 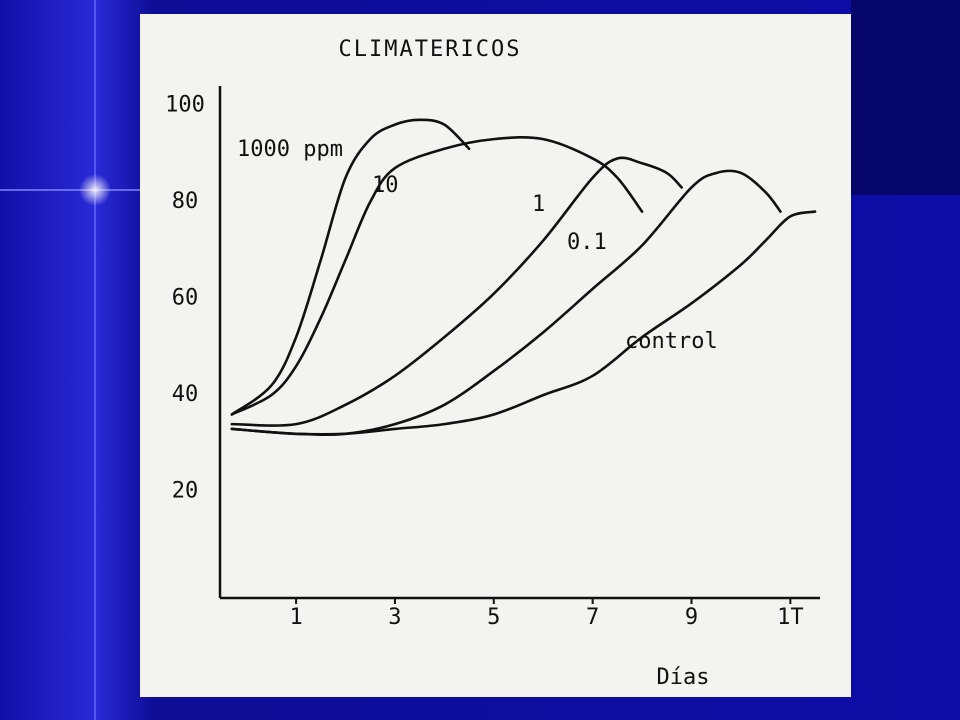 I want to click on y-tick-label: 40, so click(x=185, y=394).